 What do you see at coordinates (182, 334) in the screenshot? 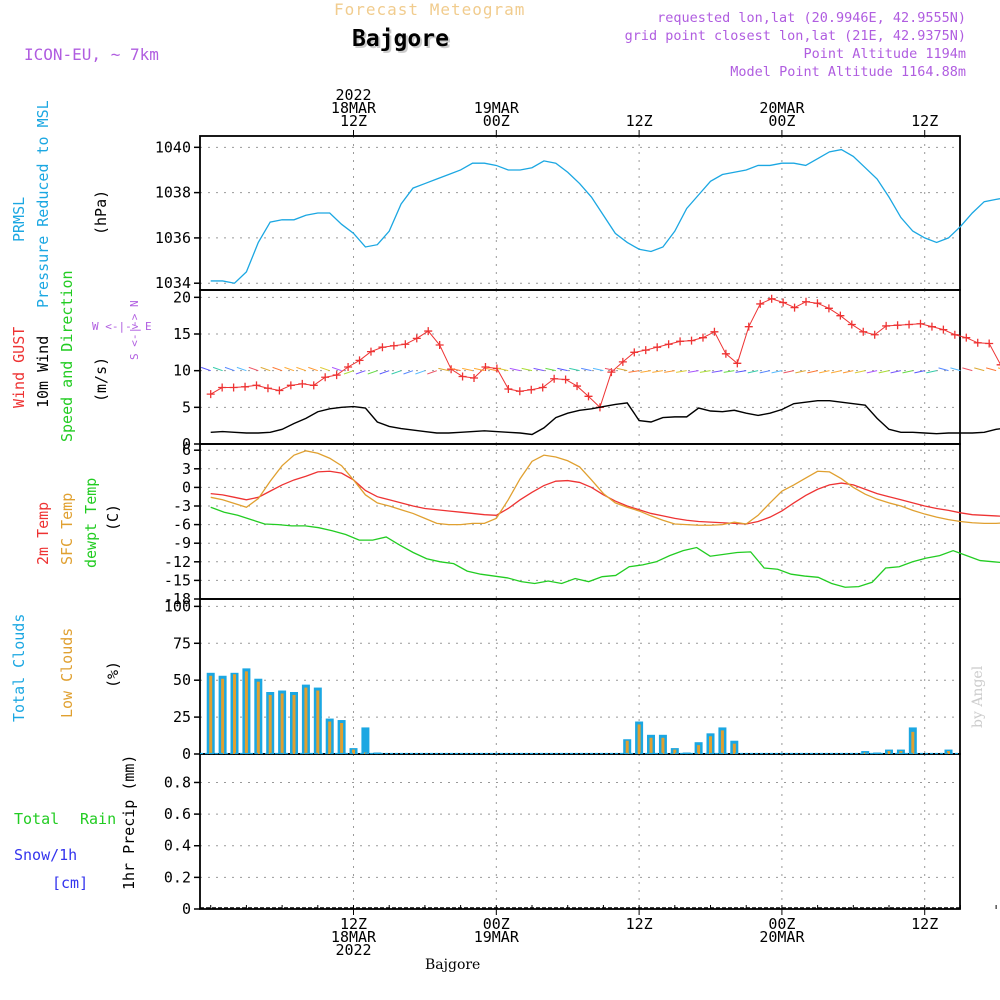
I see `y-tick-label: 15` at bounding box center [182, 334].